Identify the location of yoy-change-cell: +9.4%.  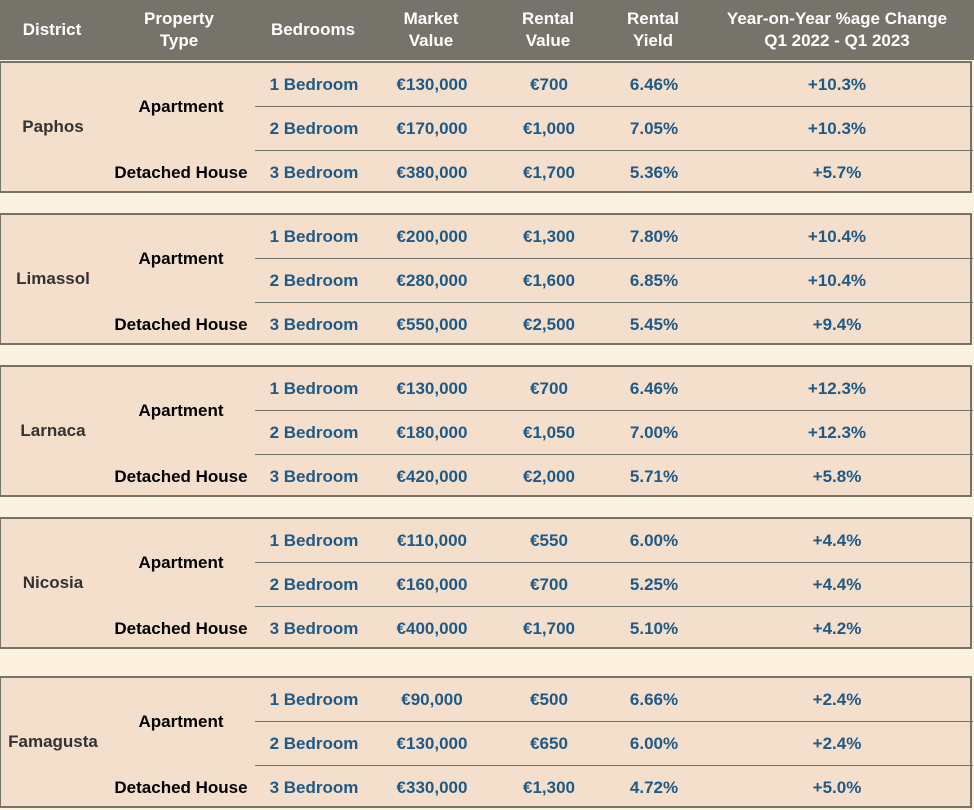
(837, 324).